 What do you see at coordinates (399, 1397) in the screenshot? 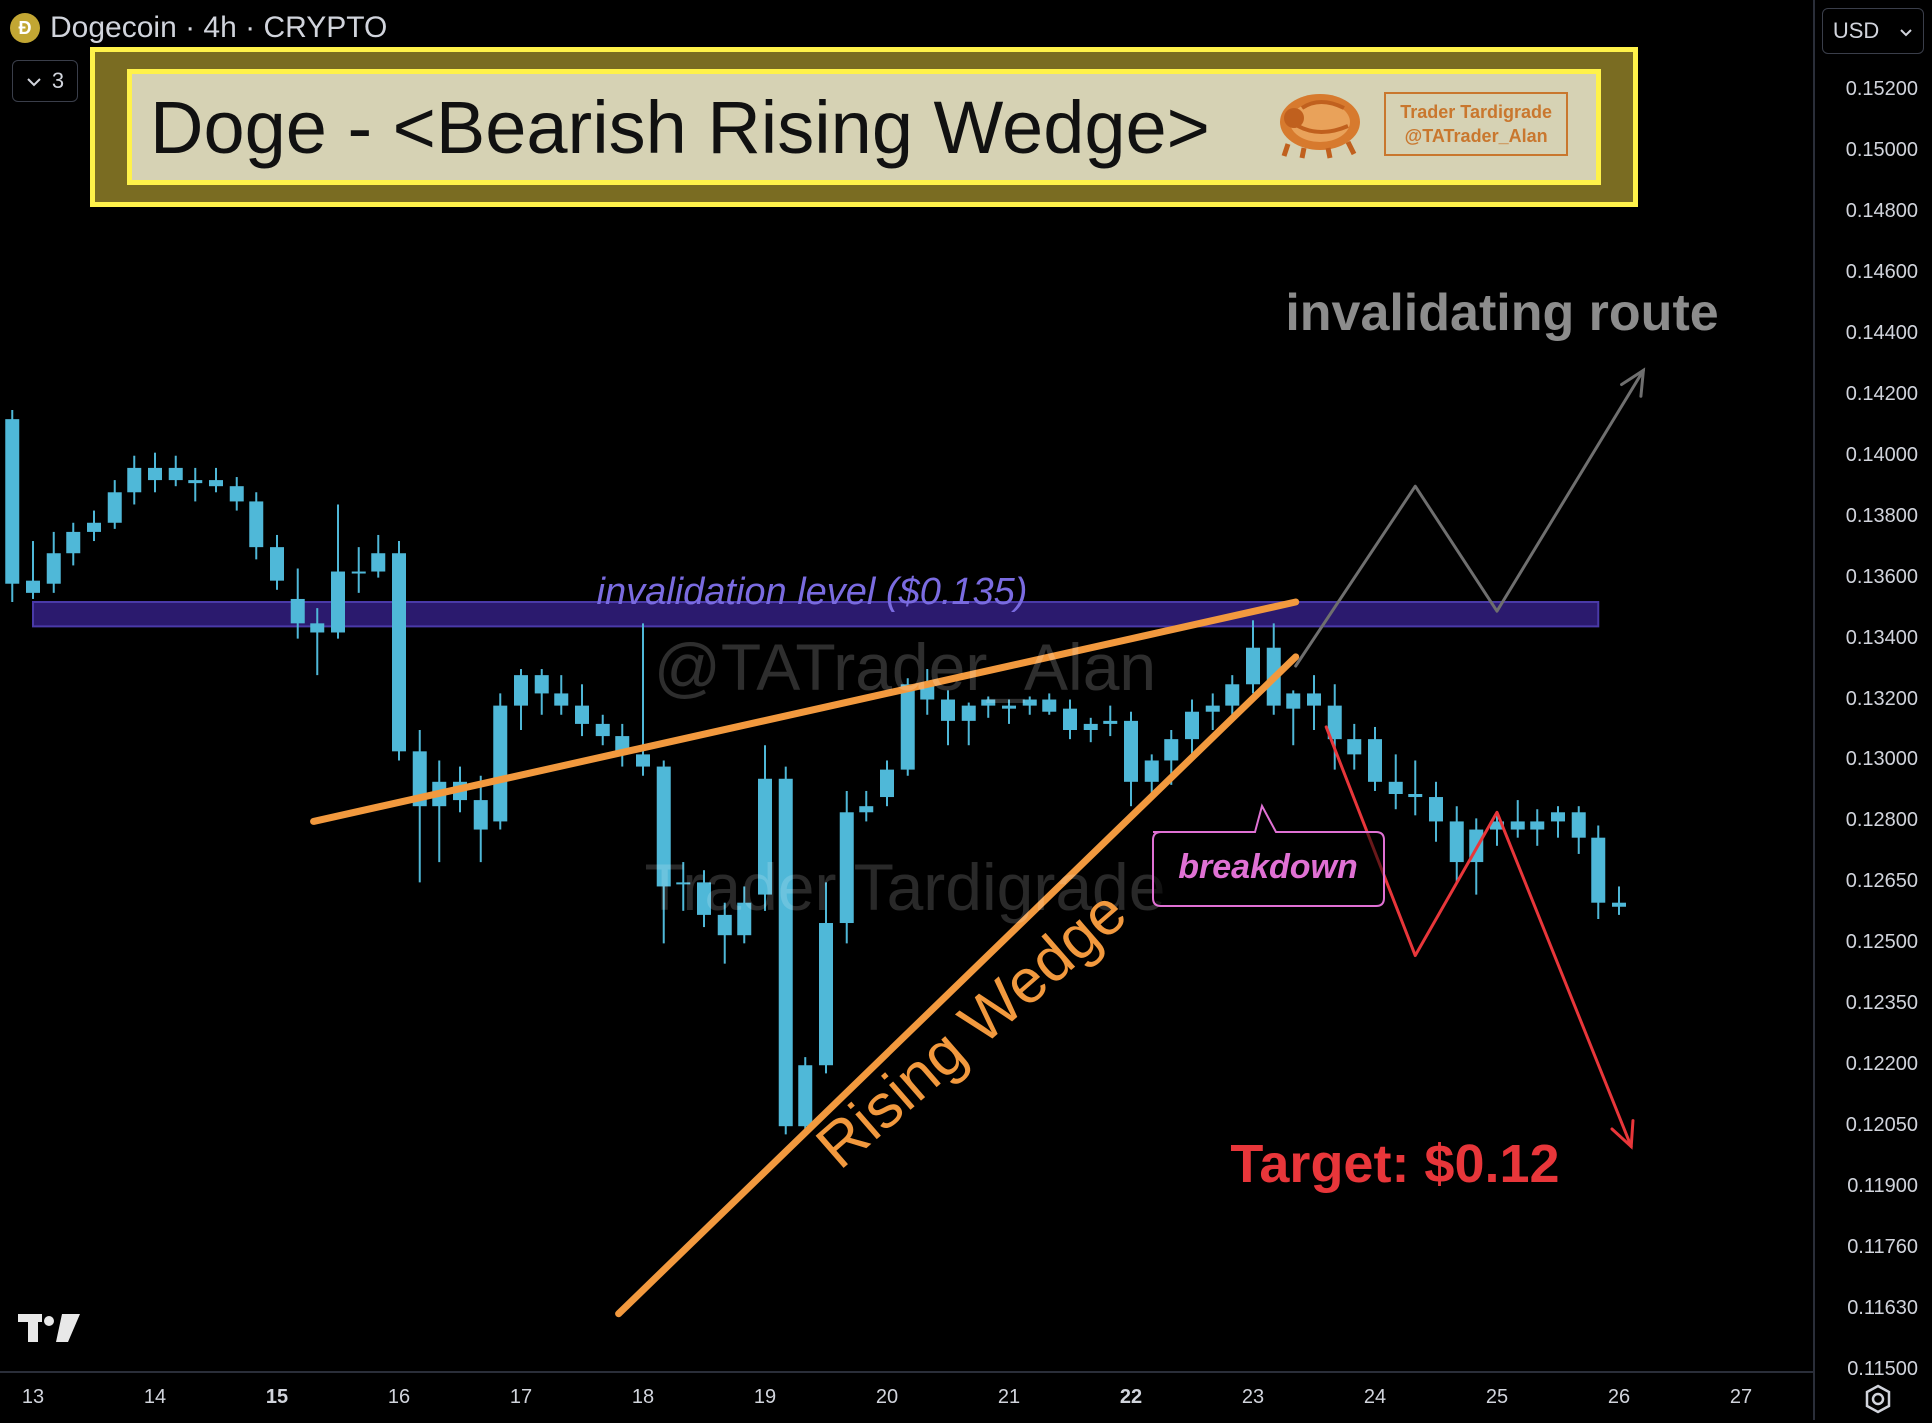
I see `date-tick-label: 16` at bounding box center [399, 1397].